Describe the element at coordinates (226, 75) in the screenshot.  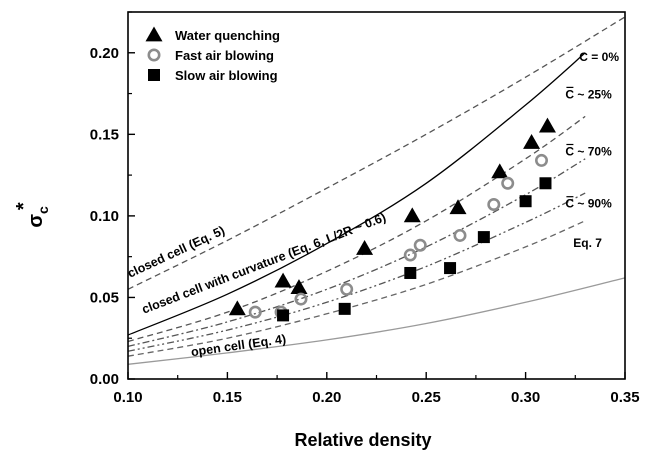
I see `legend-label-slow-air-blowing: Slow air blowing` at that location.